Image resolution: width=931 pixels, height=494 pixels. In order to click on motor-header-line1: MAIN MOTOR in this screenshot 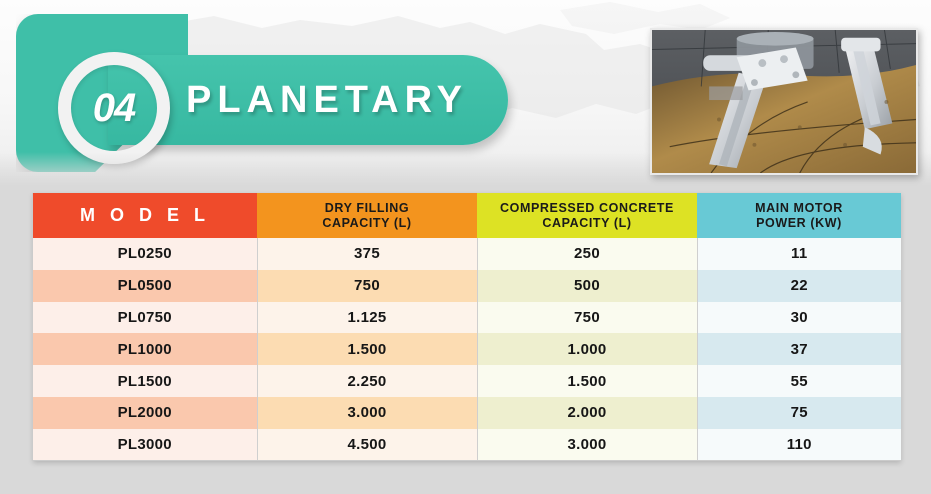, I will do `click(799, 207)`.